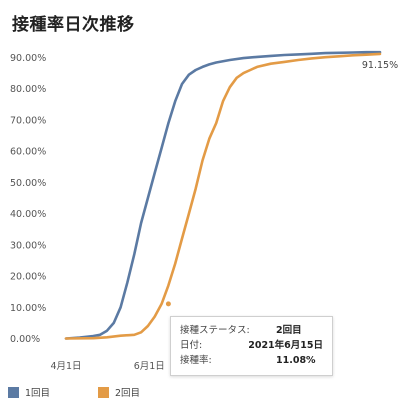 The width and height of the screenshot is (400, 415). I want to click on y-tick-label: 70.00%, so click(28, 120).